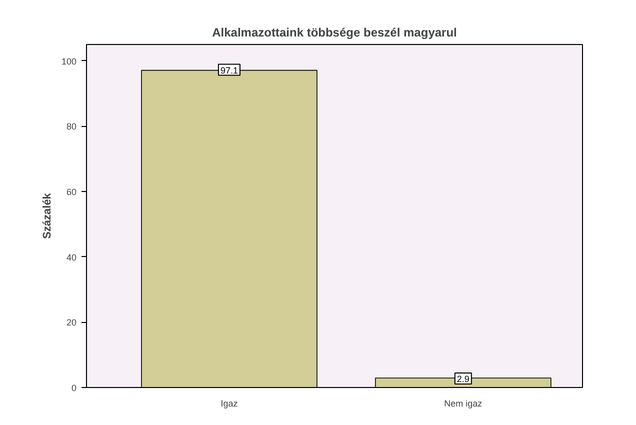  Describe the element at coordinates (74, 388) in the screenshot. I see `y-tick-label: 0` at that location.